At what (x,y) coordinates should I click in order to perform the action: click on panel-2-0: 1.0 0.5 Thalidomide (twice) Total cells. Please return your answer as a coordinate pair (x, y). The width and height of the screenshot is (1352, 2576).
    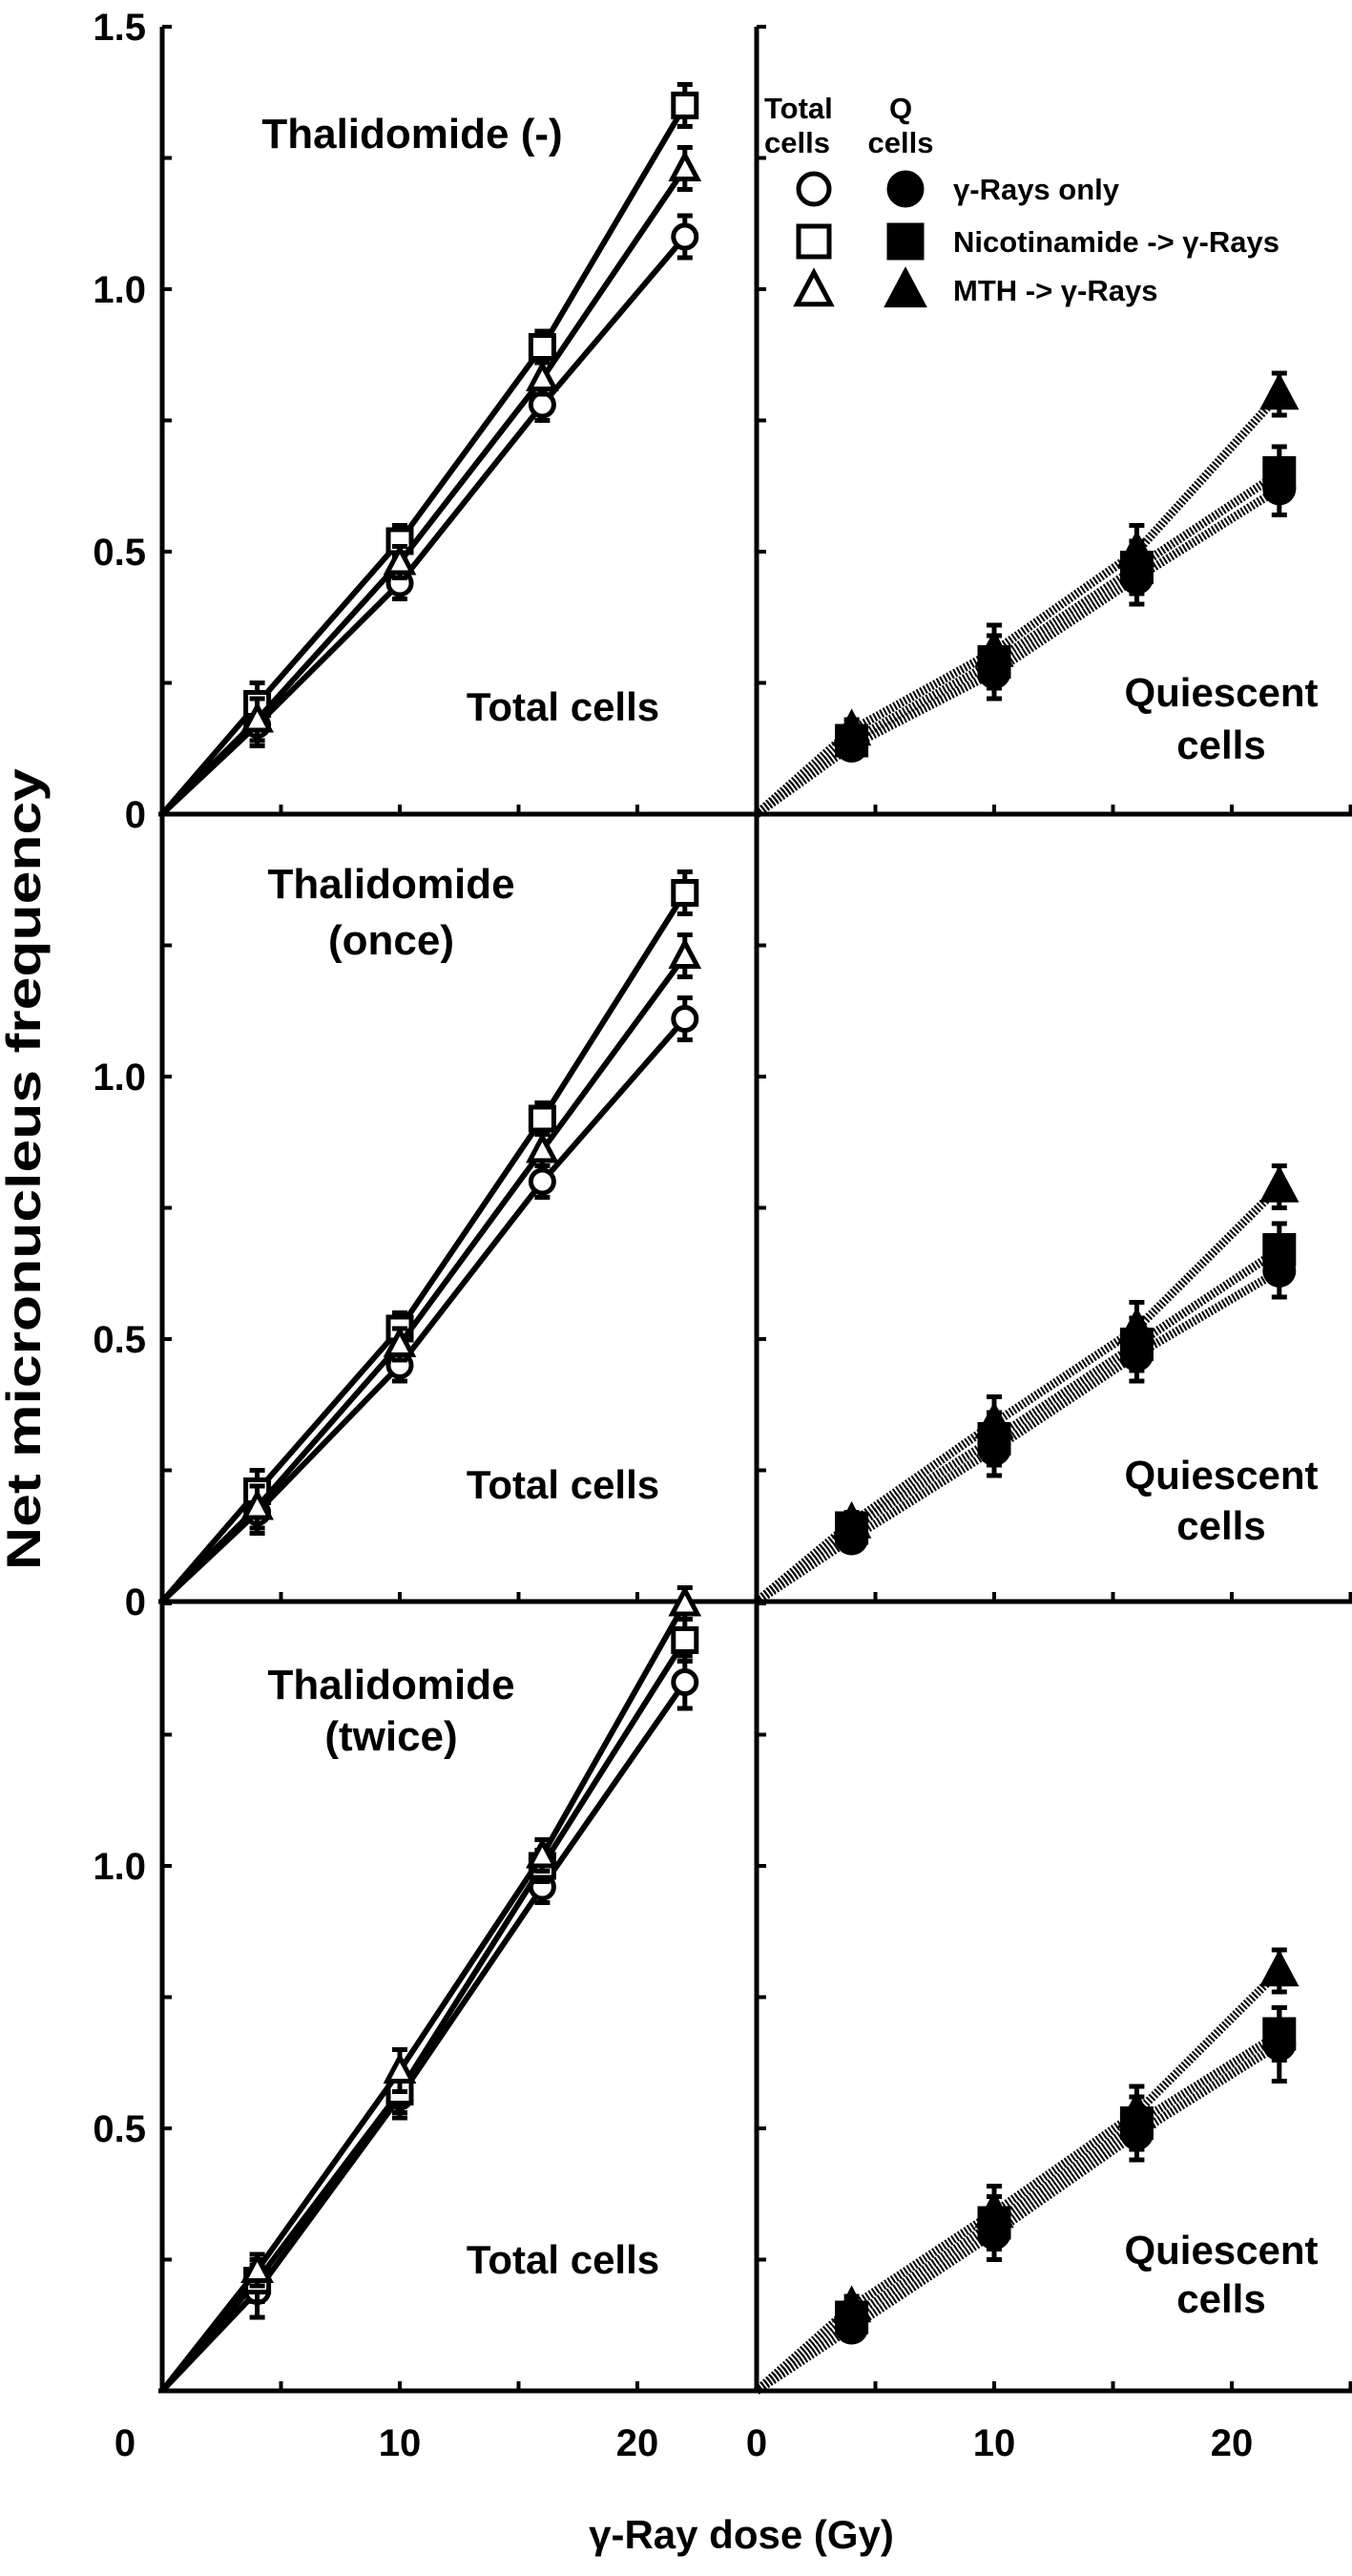
    Looking at the image, I should click on (398, 1989).